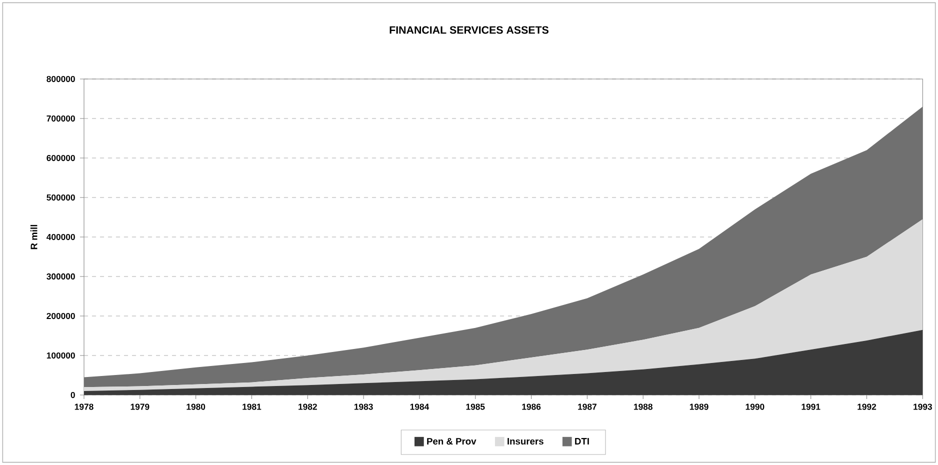 The height and width of the screenshot is (465, 938). I want to click on x-tick-label: 1979, so click(140, 407).